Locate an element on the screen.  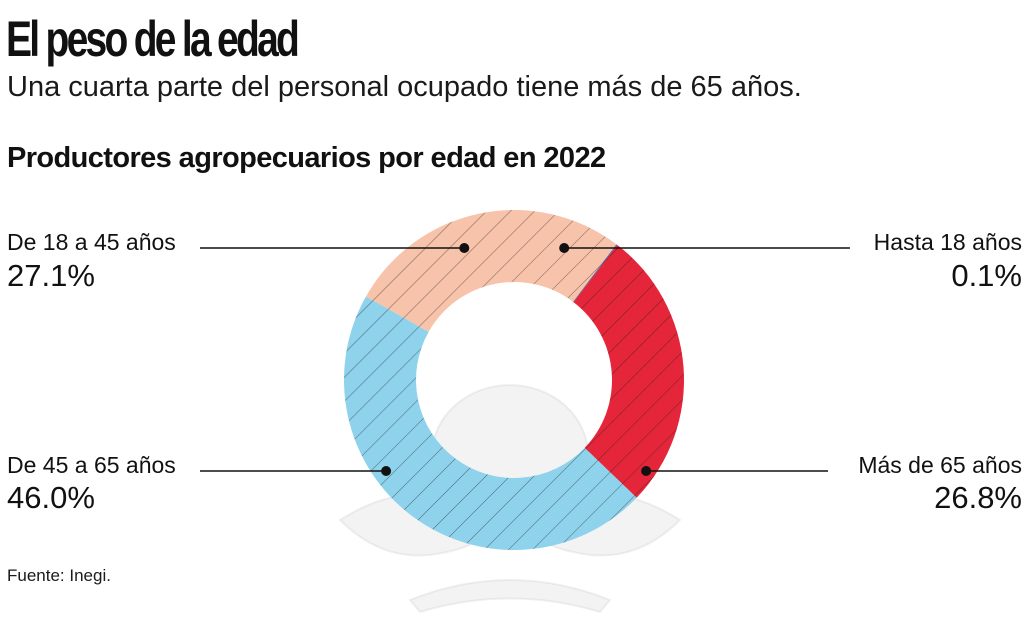
label-de-18-45: De 18 a 45 años 27.1% is located at coordinates (91, 261).